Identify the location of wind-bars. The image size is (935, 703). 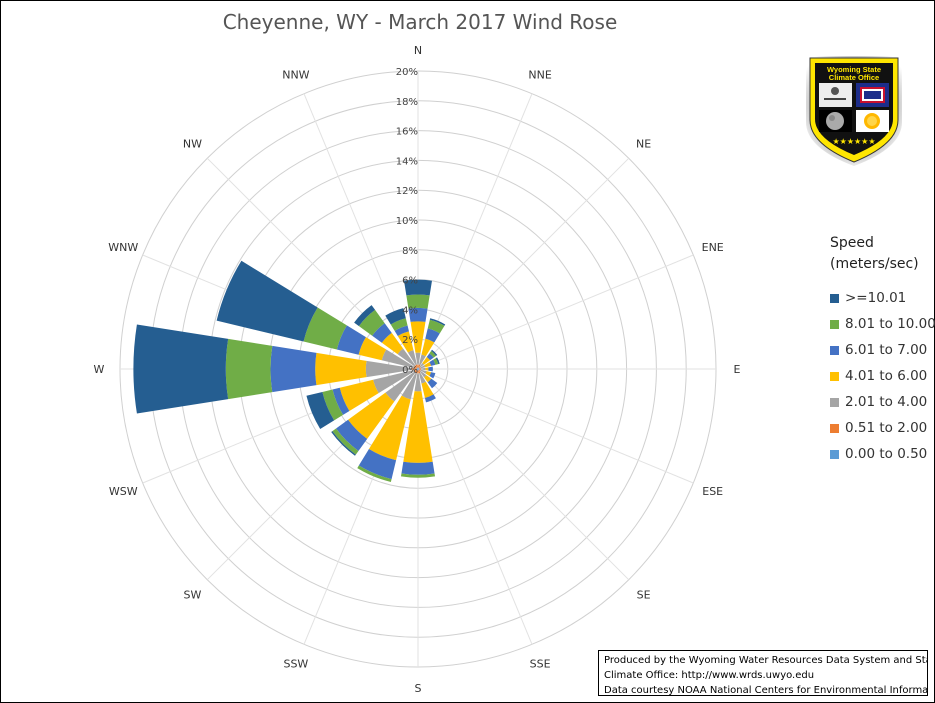
(289, 371).